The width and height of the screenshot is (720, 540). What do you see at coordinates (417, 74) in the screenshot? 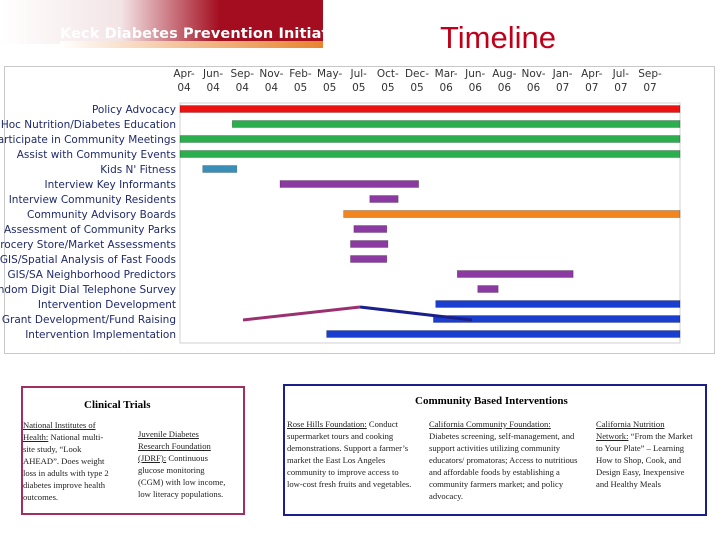
I see `timeline-tick-label: Dec-` at bounding box center [417, 74].